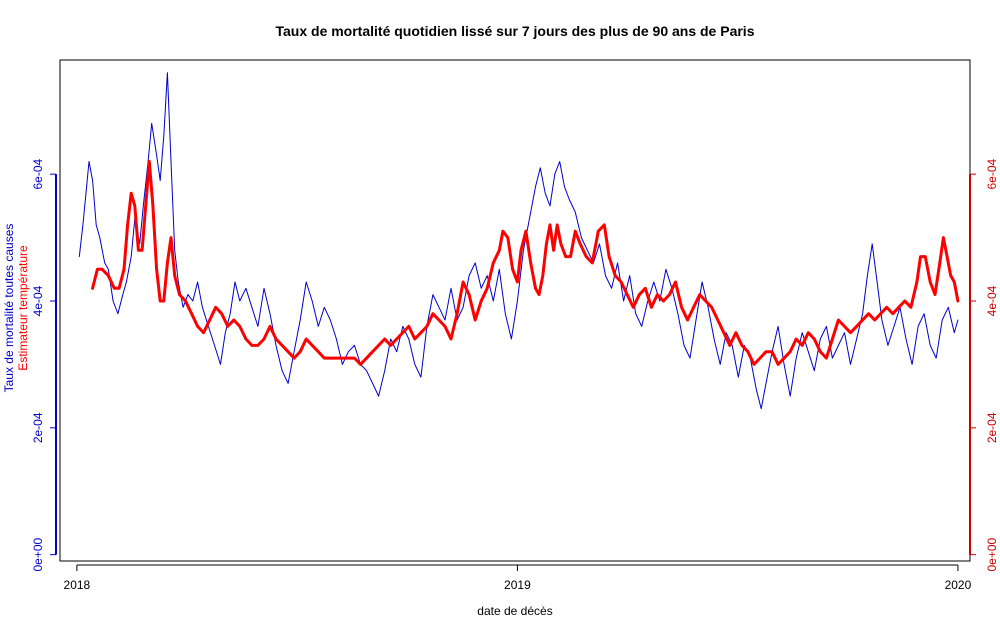 The image size is (1000, 634). I want to click on left-y-tick-label: 2e-04, so click(38, 427).